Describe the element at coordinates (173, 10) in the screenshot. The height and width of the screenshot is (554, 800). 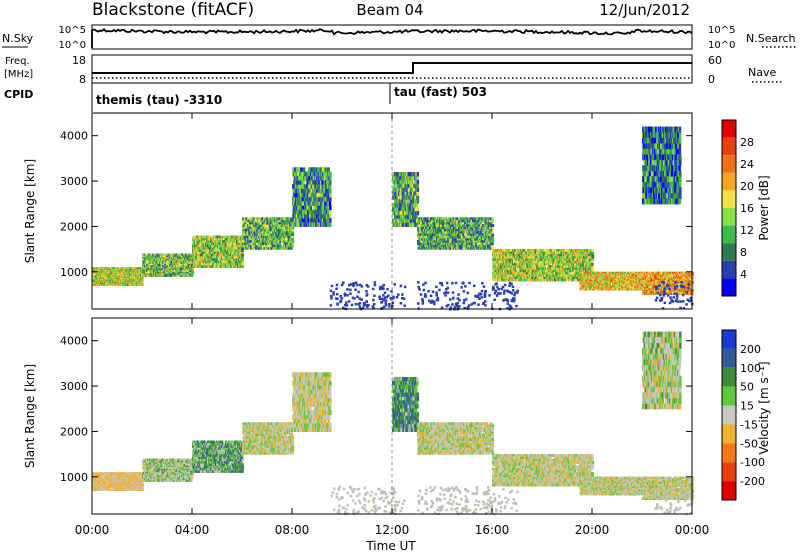
I see `station-title: Blackstone (fitACF)` at that location.